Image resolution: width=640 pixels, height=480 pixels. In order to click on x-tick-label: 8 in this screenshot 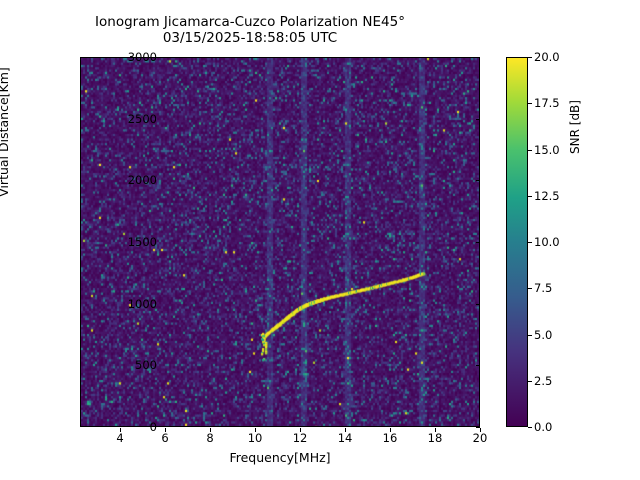, I will do `click(210, 438)`.